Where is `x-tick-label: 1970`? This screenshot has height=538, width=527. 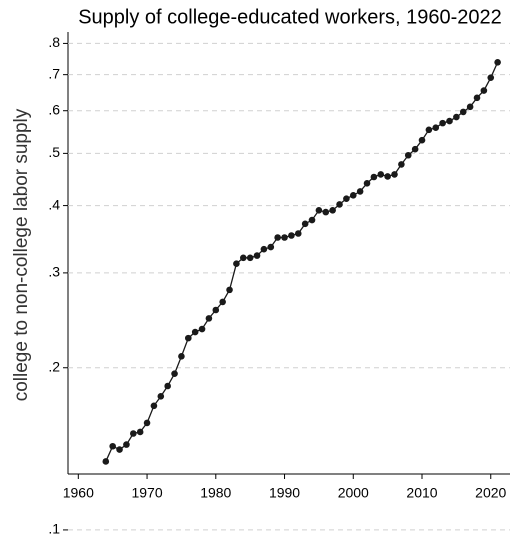 x-tick-label: 1970 is located at coordinates (146, 493).